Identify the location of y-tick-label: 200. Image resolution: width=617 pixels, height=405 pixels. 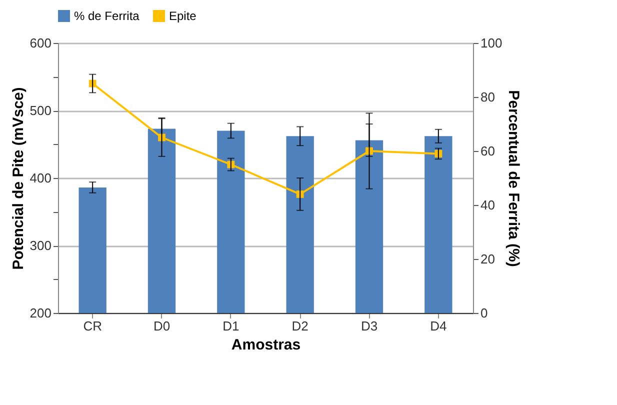
(41, 313).